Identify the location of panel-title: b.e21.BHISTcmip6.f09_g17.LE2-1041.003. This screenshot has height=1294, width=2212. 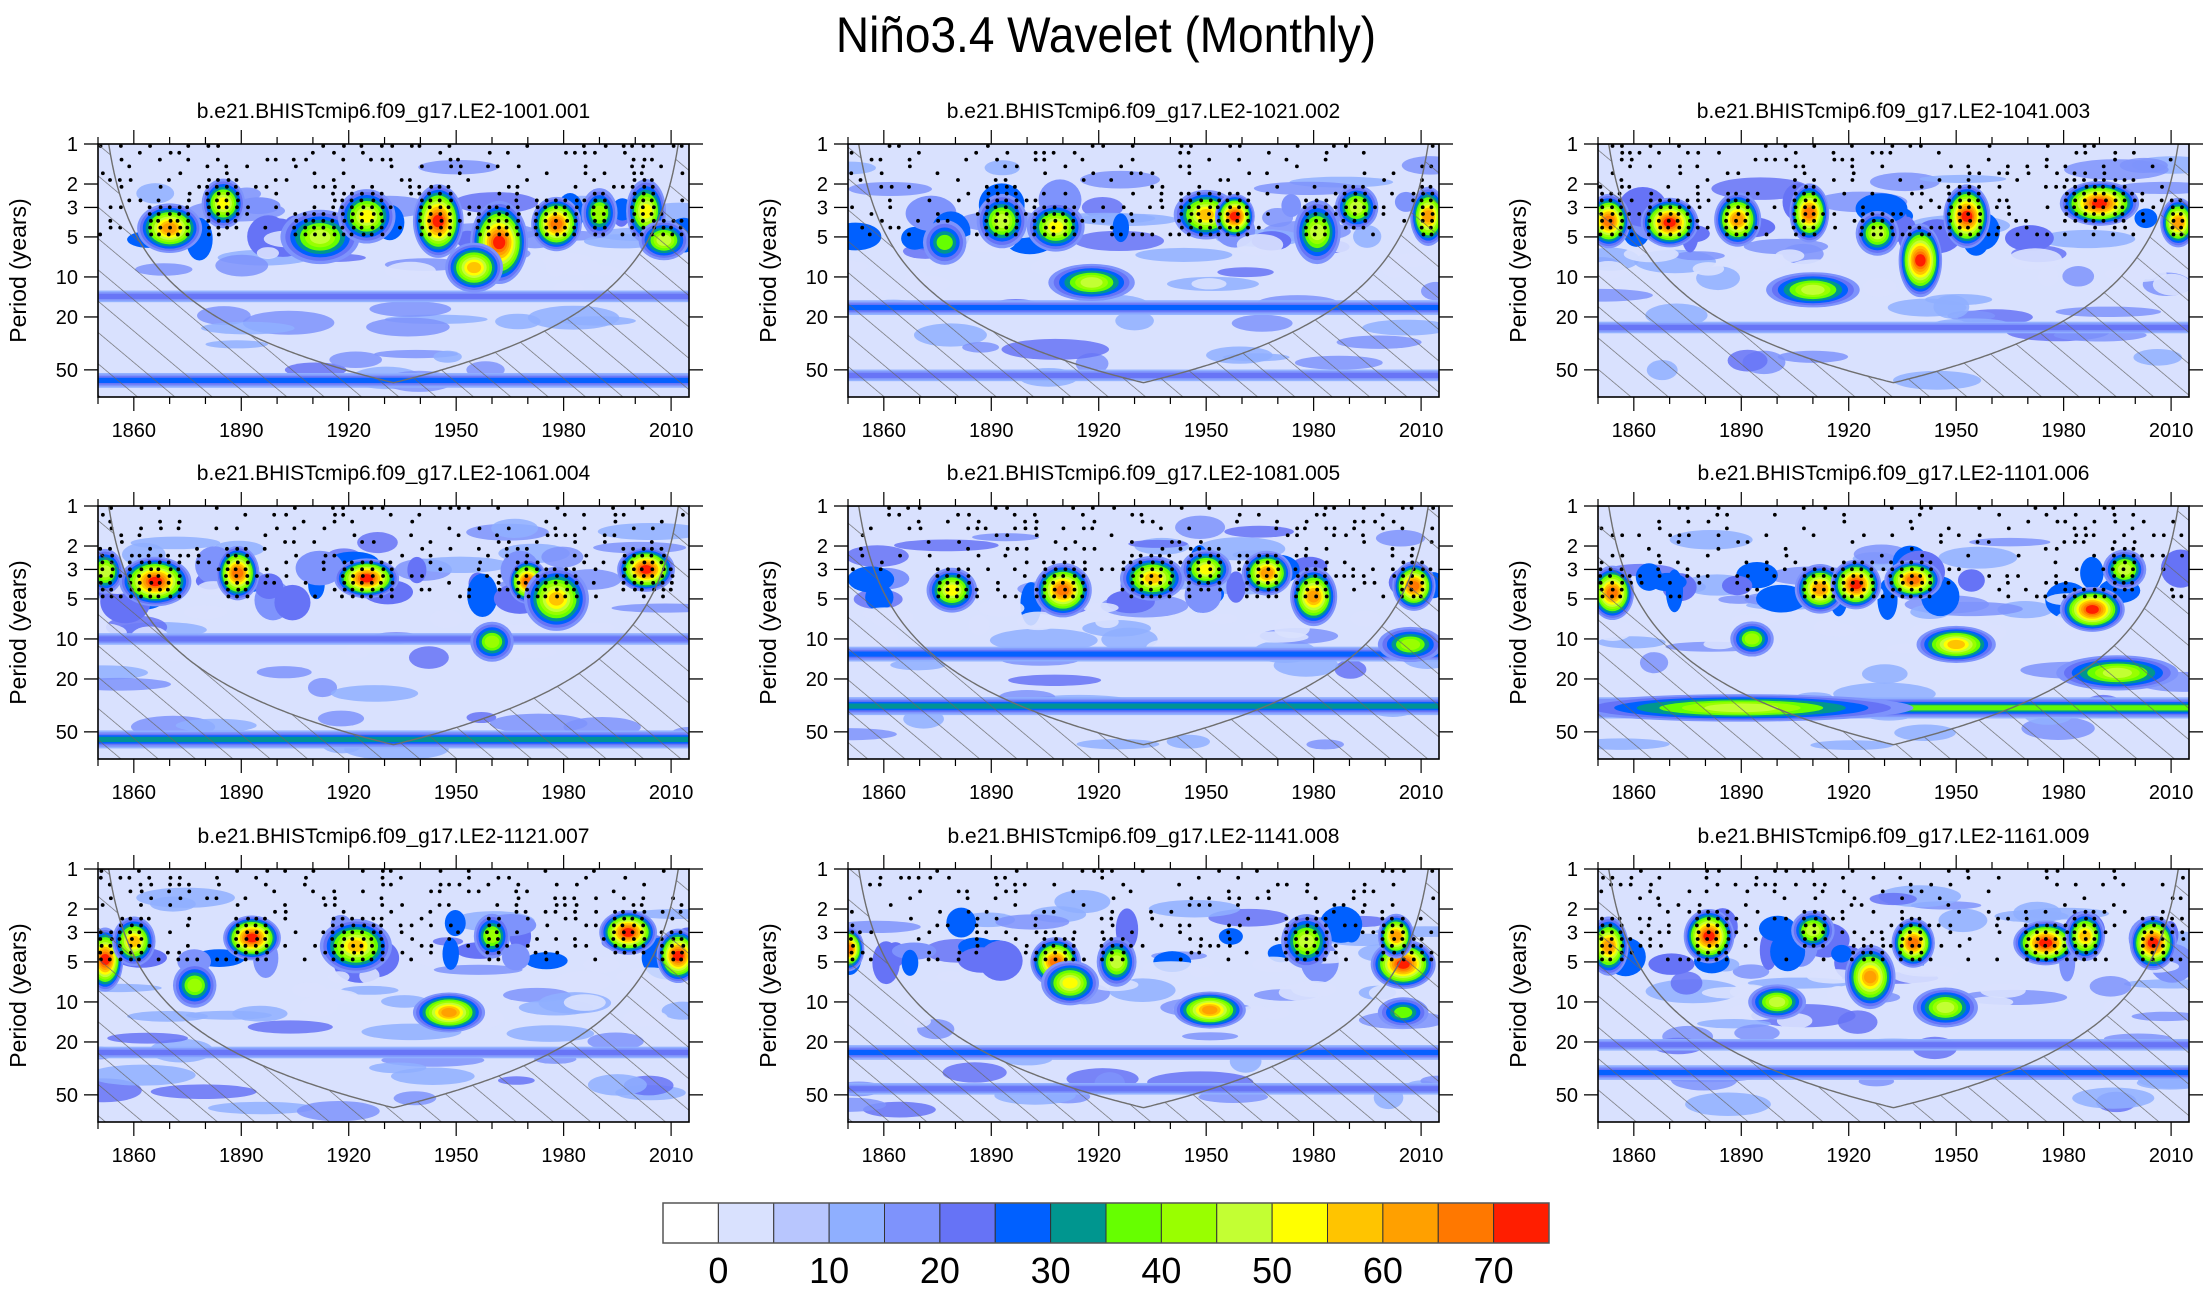
(1893, 111).